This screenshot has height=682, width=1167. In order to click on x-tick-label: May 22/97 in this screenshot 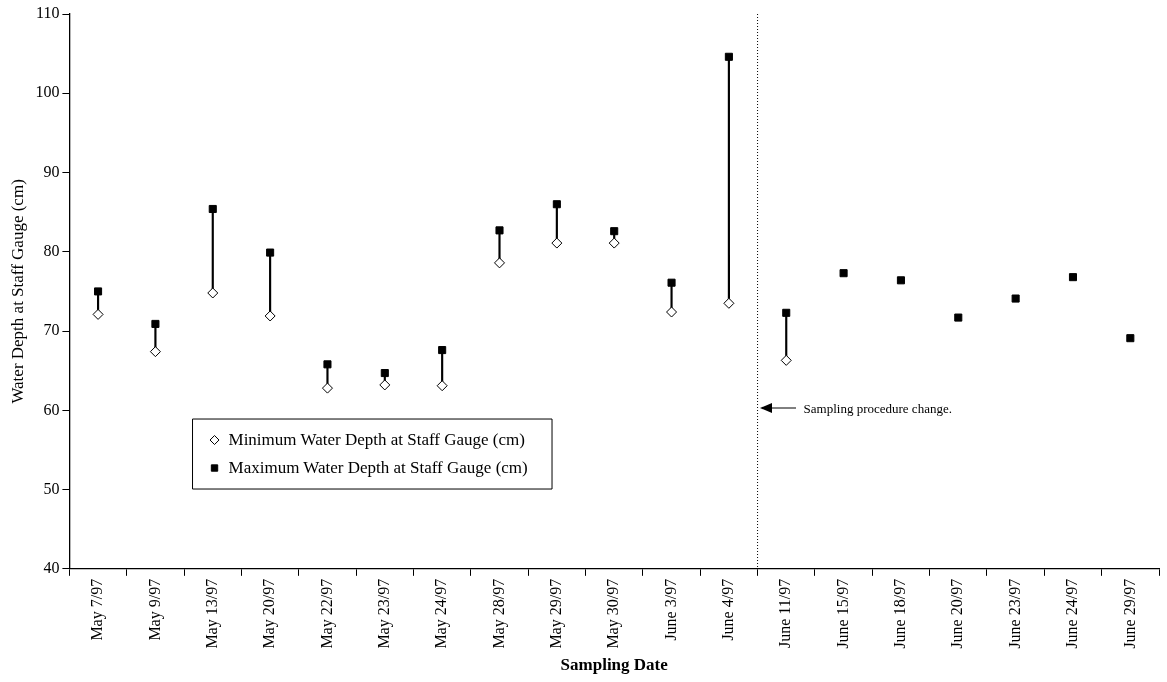, I will do `click(326, 613)`.